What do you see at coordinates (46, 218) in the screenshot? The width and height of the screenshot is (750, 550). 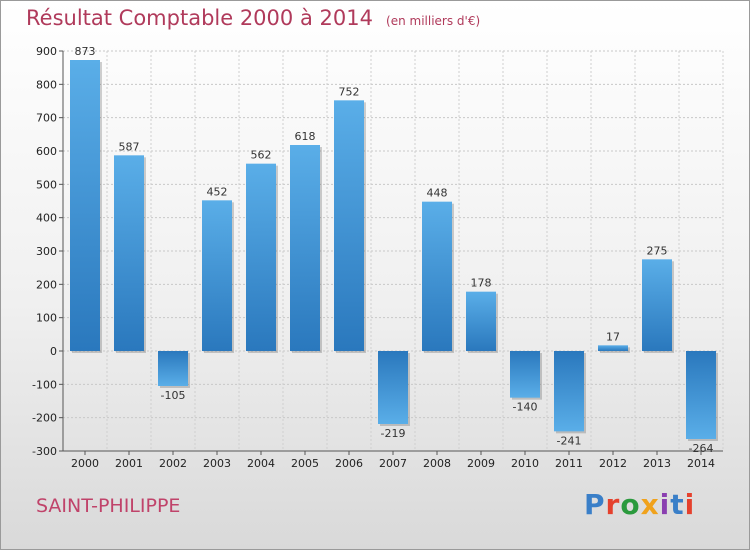 I see `y-tick-label: 400` at bounding box center [46, 218].